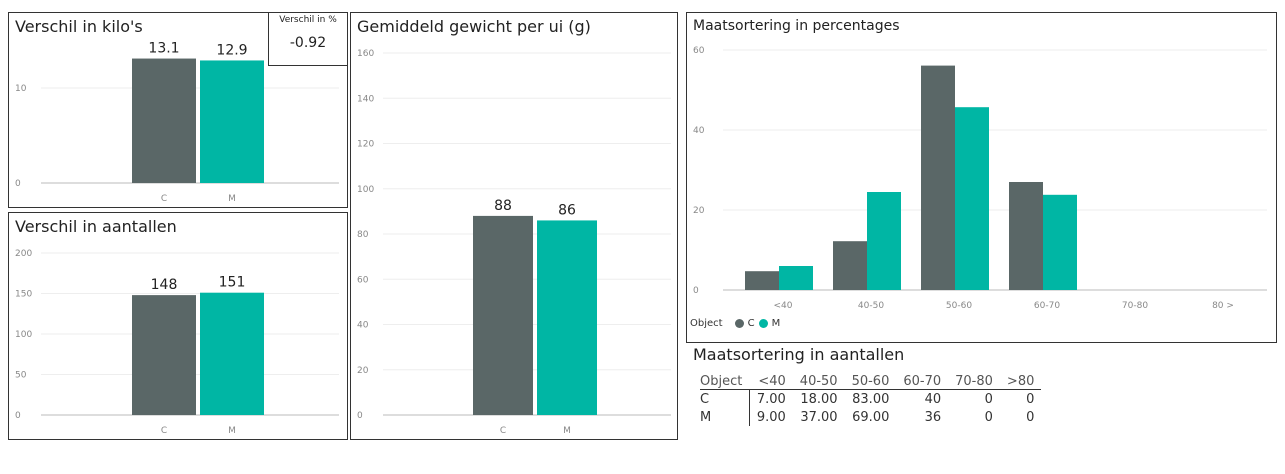  I want to click on x-tick-label: 60-70, so click(1047, 306).